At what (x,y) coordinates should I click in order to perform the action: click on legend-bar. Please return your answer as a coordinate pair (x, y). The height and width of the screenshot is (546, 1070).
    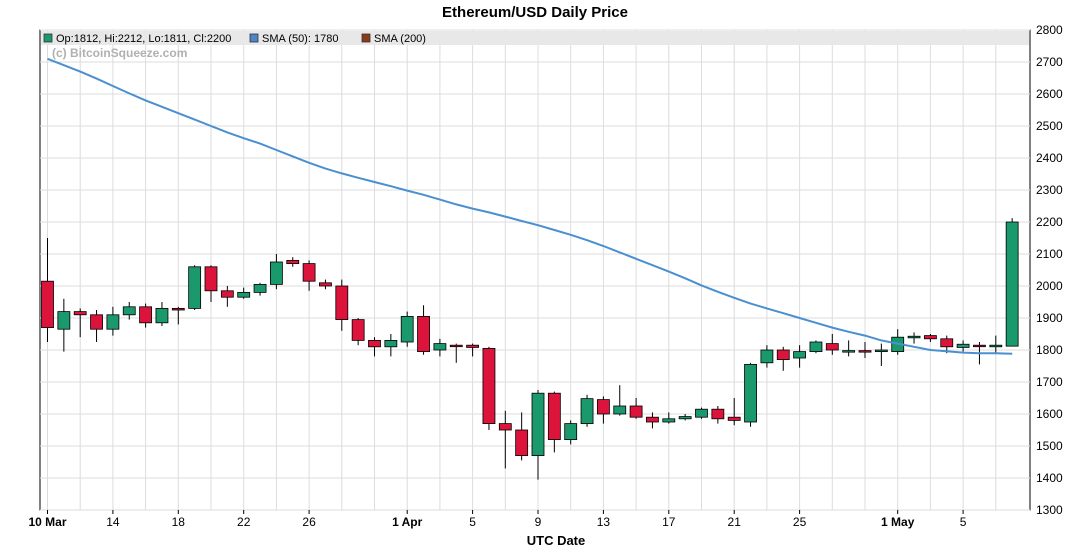
    Looking at the image, I should click on (535, 38).